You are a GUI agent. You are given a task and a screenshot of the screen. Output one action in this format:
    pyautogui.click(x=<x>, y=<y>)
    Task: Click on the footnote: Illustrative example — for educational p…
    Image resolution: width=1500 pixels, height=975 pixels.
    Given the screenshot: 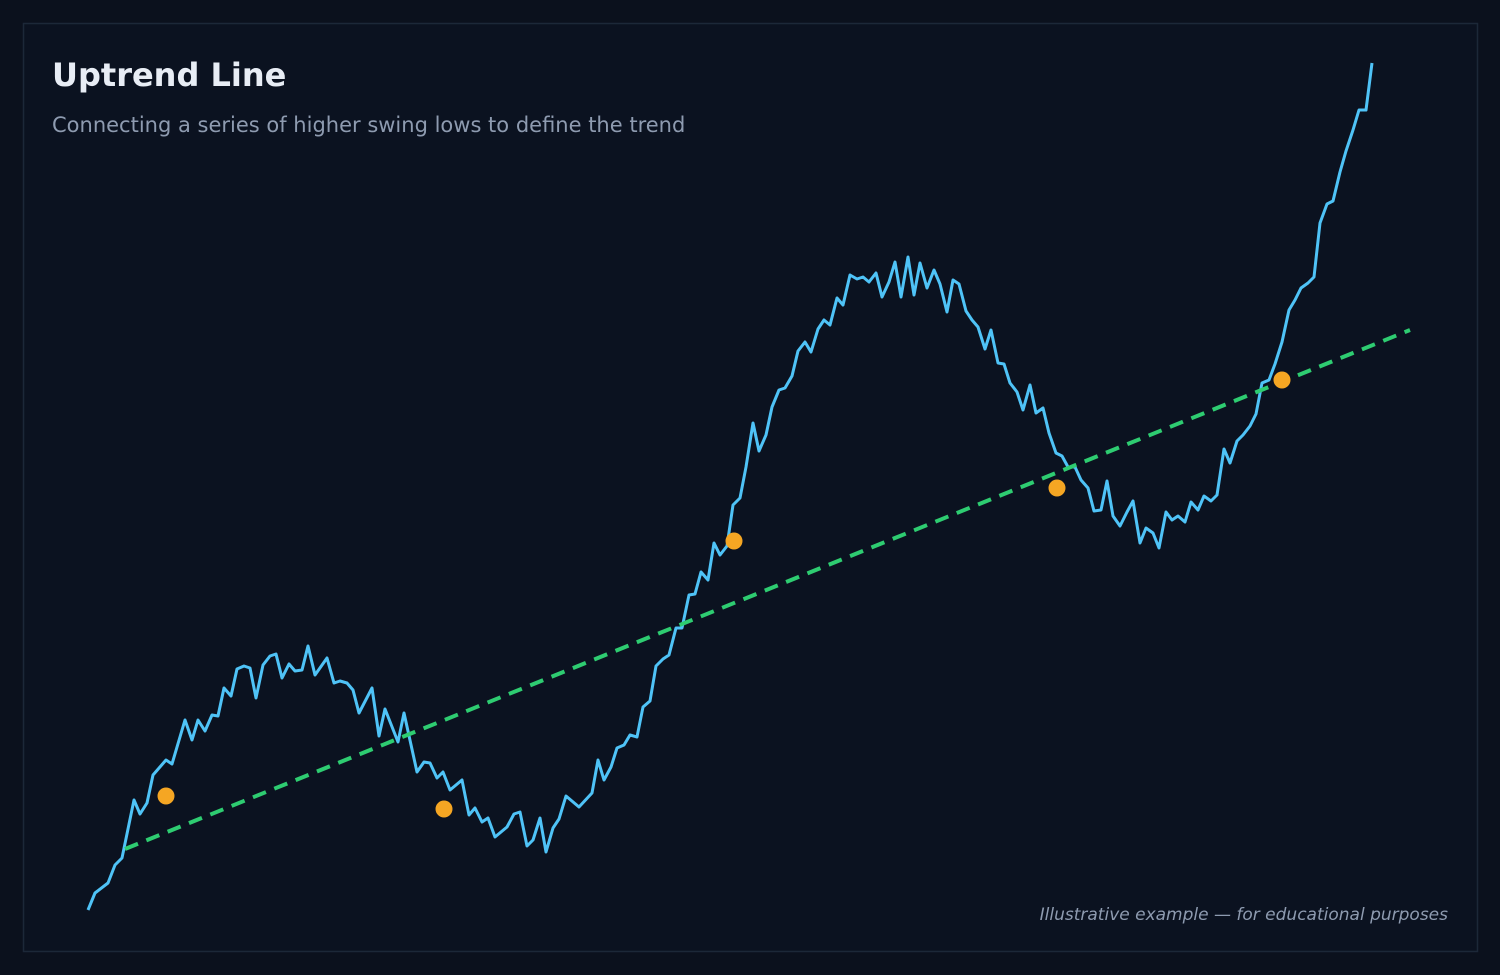 What is the action you would take?
    pyautogui.click(x=1244, y=915)
    